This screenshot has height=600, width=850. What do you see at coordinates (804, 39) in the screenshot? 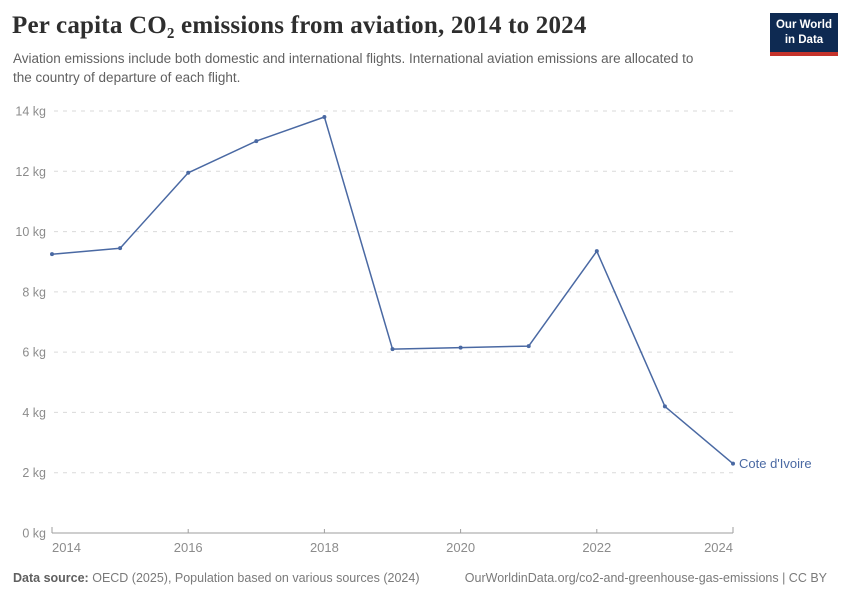
I see `logo-line-2: in Data` at bounding box center [804, 39].